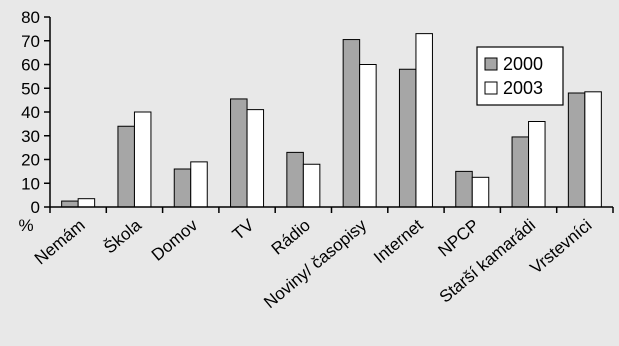  I want to click on y-tick-label: 30, so click(30, 136).